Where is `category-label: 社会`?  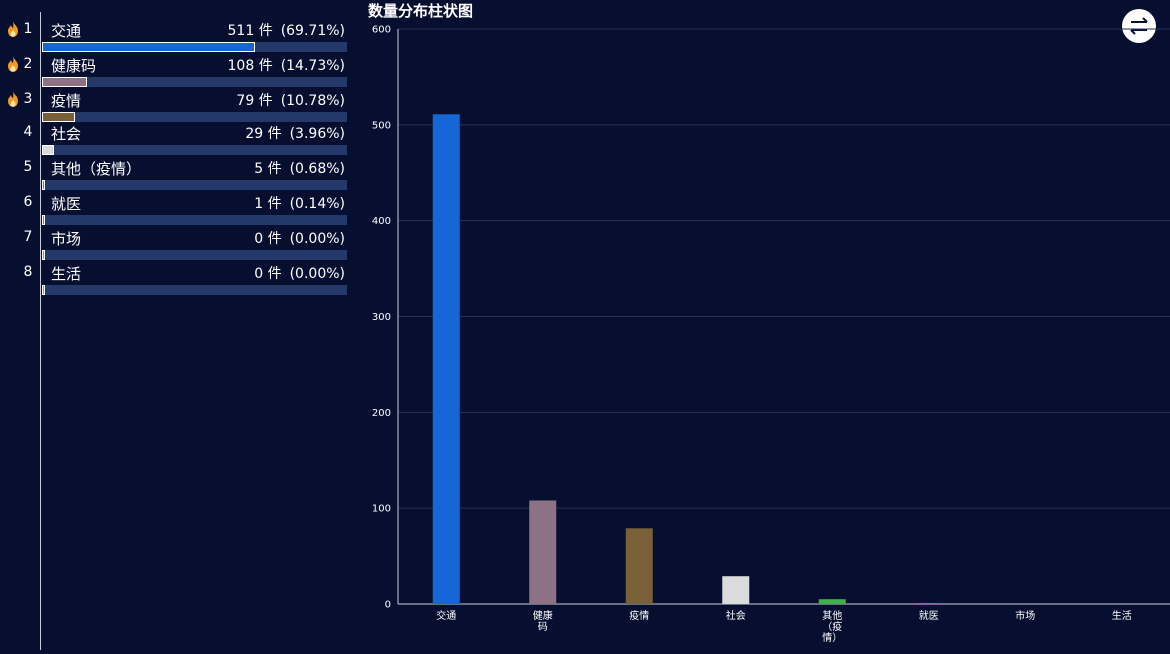
category-label: 社会 is located at coordinates (66, 134).